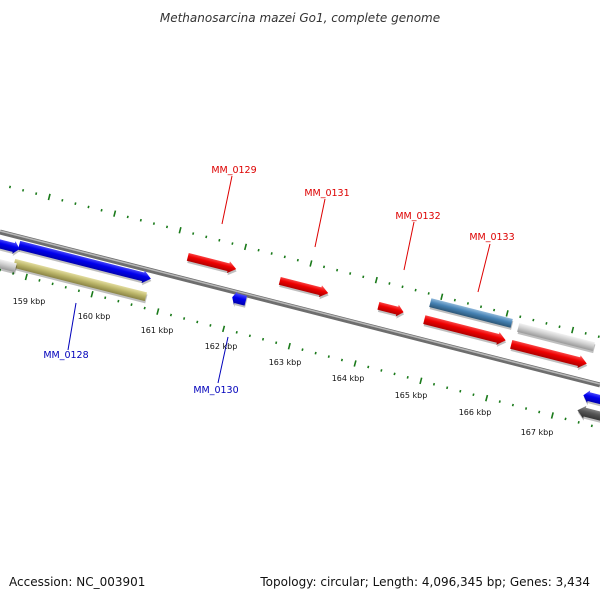  I want to click on gene-label-MM_0133: MM_0133, so click(492, 262).